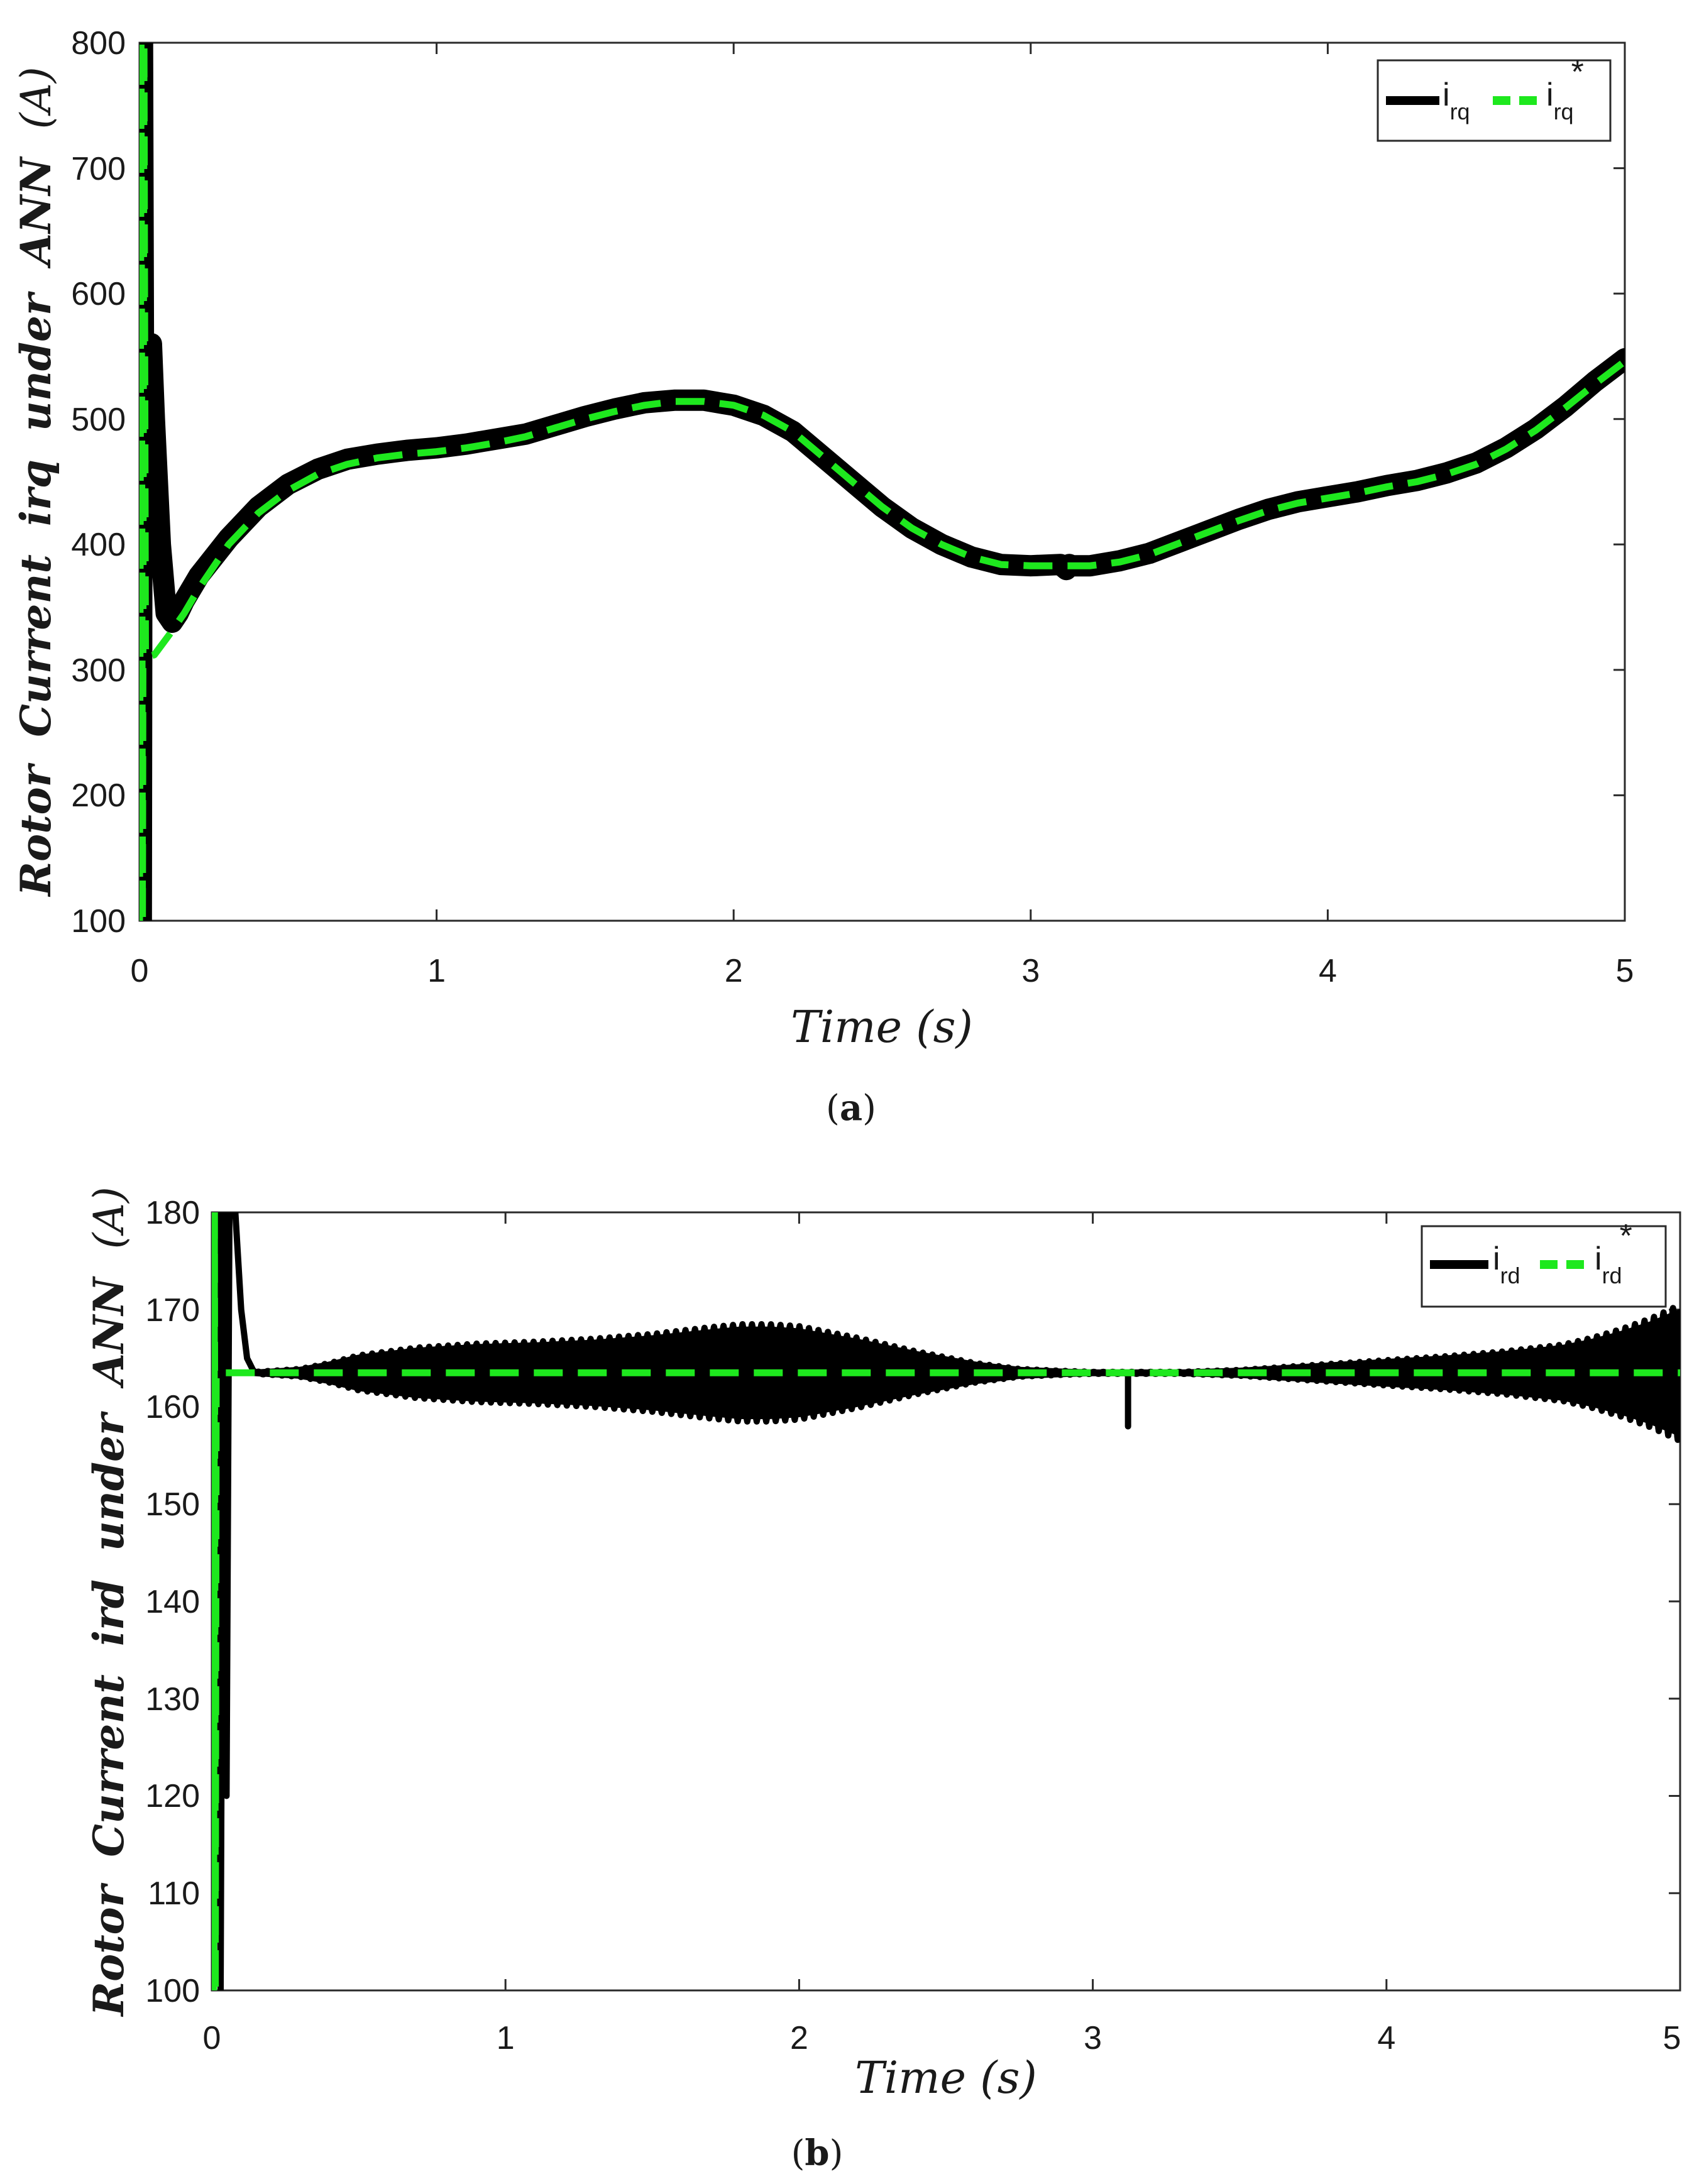 The height and width of the screenshot is (2184, 1704). What do you see at coordinates (172, 1699) in the screenshot?
I see `y-tick-label: 130` at bounding box center [172, 1699].